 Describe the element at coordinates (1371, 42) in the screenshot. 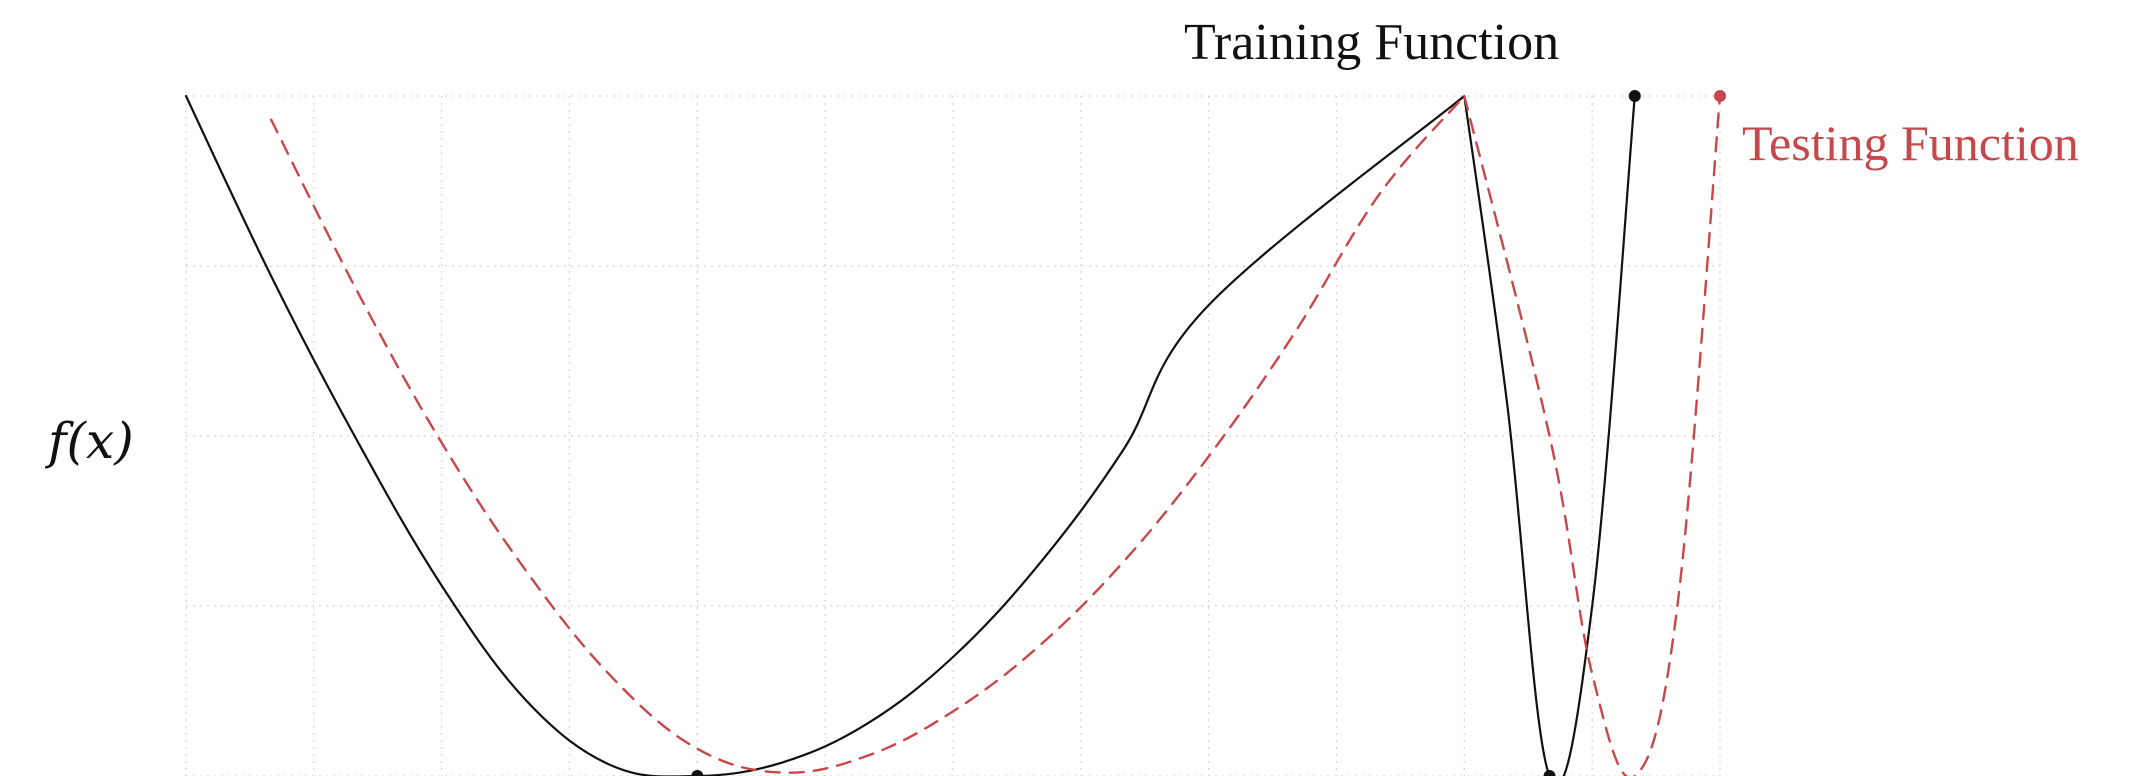

I see `training-function-label: Training Function` at that location.